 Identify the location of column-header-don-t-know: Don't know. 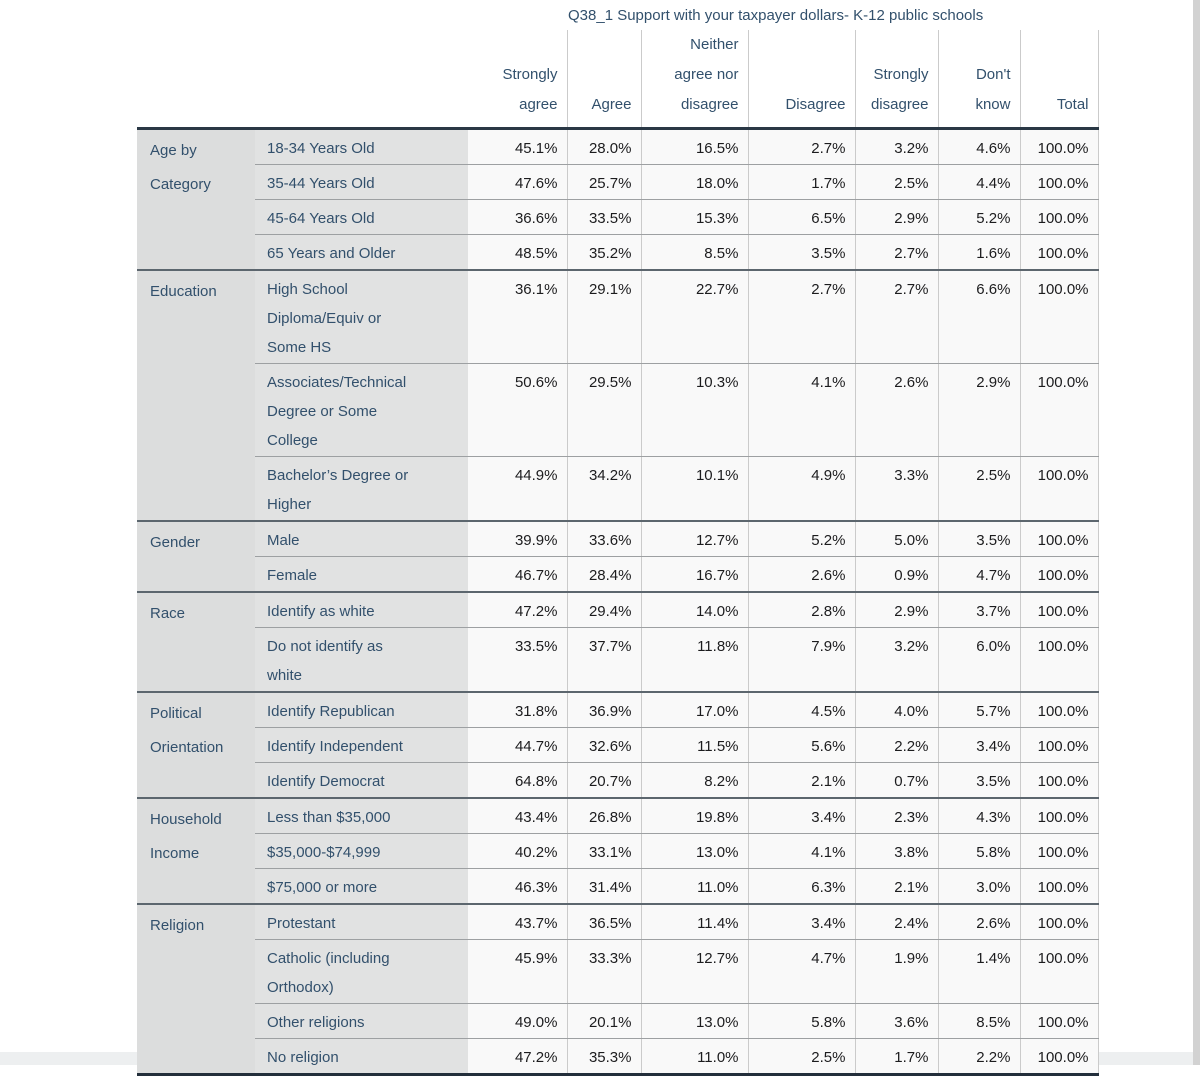
(978, 80).